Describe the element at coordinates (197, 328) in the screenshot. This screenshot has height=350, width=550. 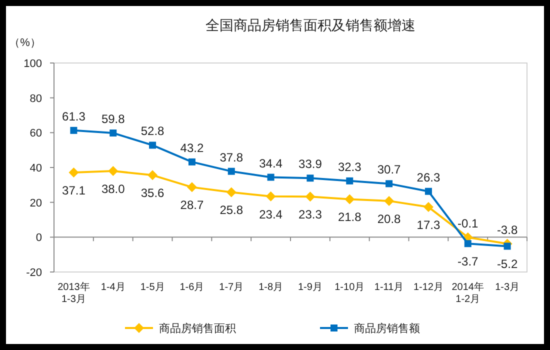
I see `legend-label: 商品房销售面积` at that location.